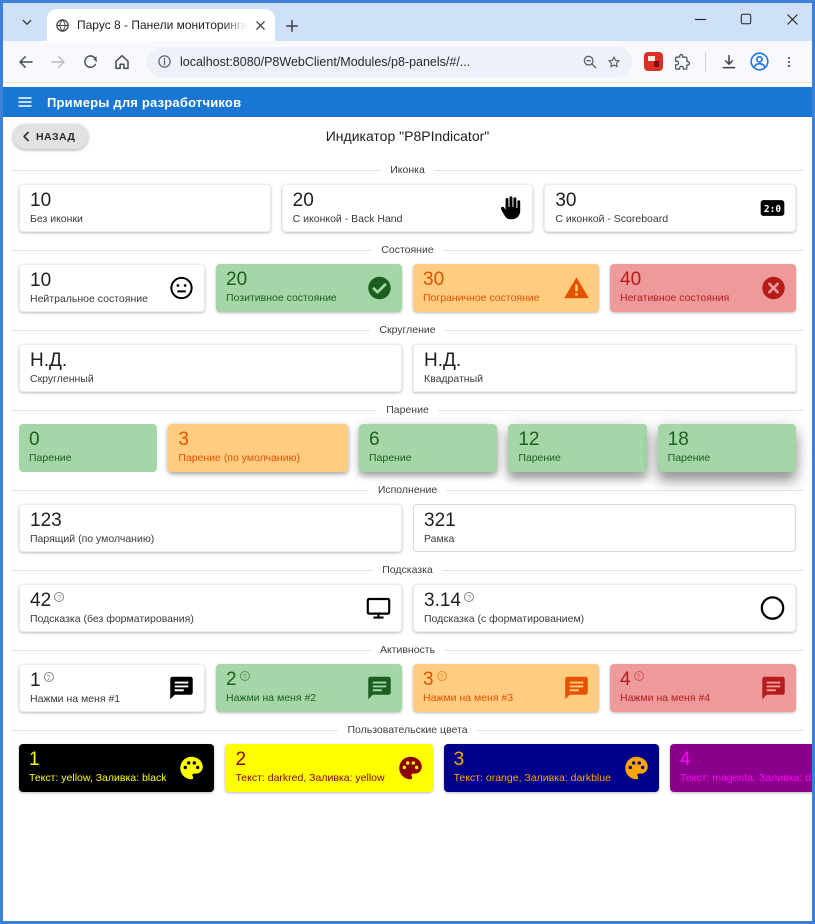  What do you see at coordinates (653, 61) in the screenshot?
I see `extension-red-icon` at bounding box center [653, 61].